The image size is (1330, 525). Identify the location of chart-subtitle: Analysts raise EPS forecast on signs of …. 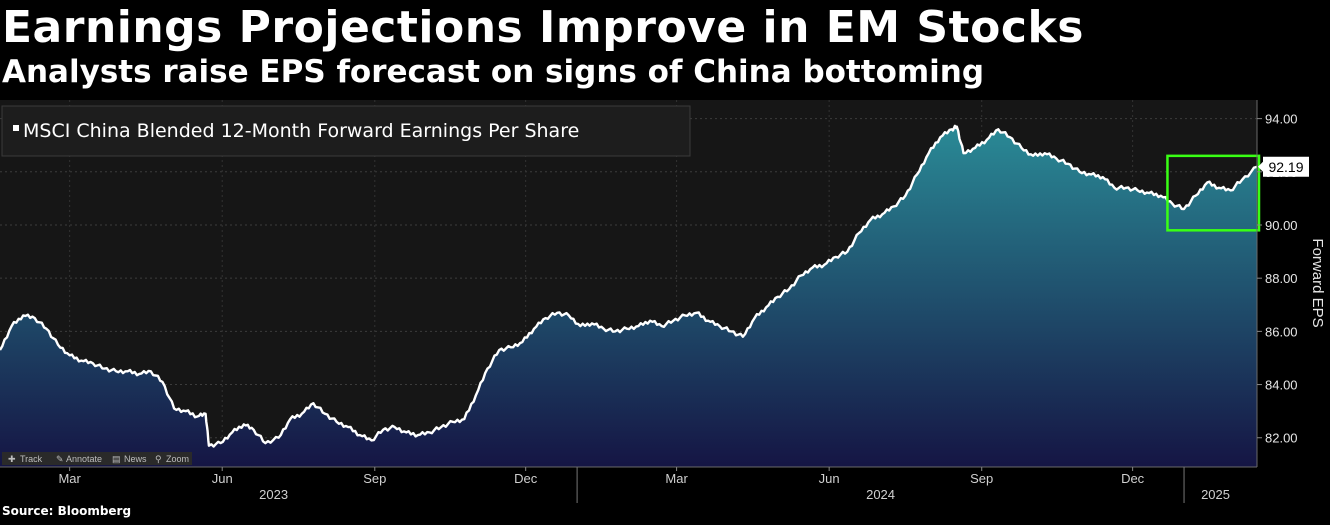
(493, 72).